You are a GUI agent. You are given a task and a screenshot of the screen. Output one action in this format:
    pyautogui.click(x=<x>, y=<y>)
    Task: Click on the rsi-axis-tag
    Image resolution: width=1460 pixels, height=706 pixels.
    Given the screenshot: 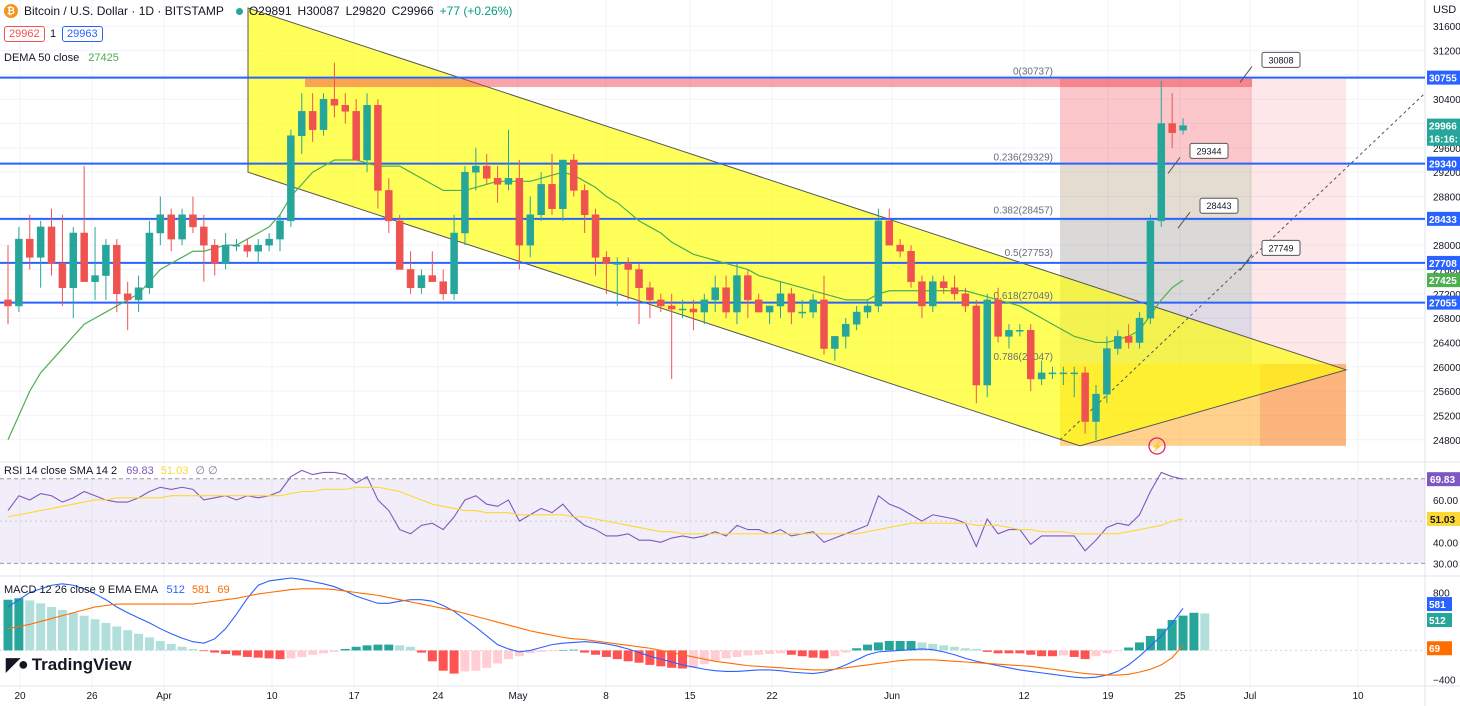 What is the action you would take?
    pyautogui.click(x=1443, y=518)
    